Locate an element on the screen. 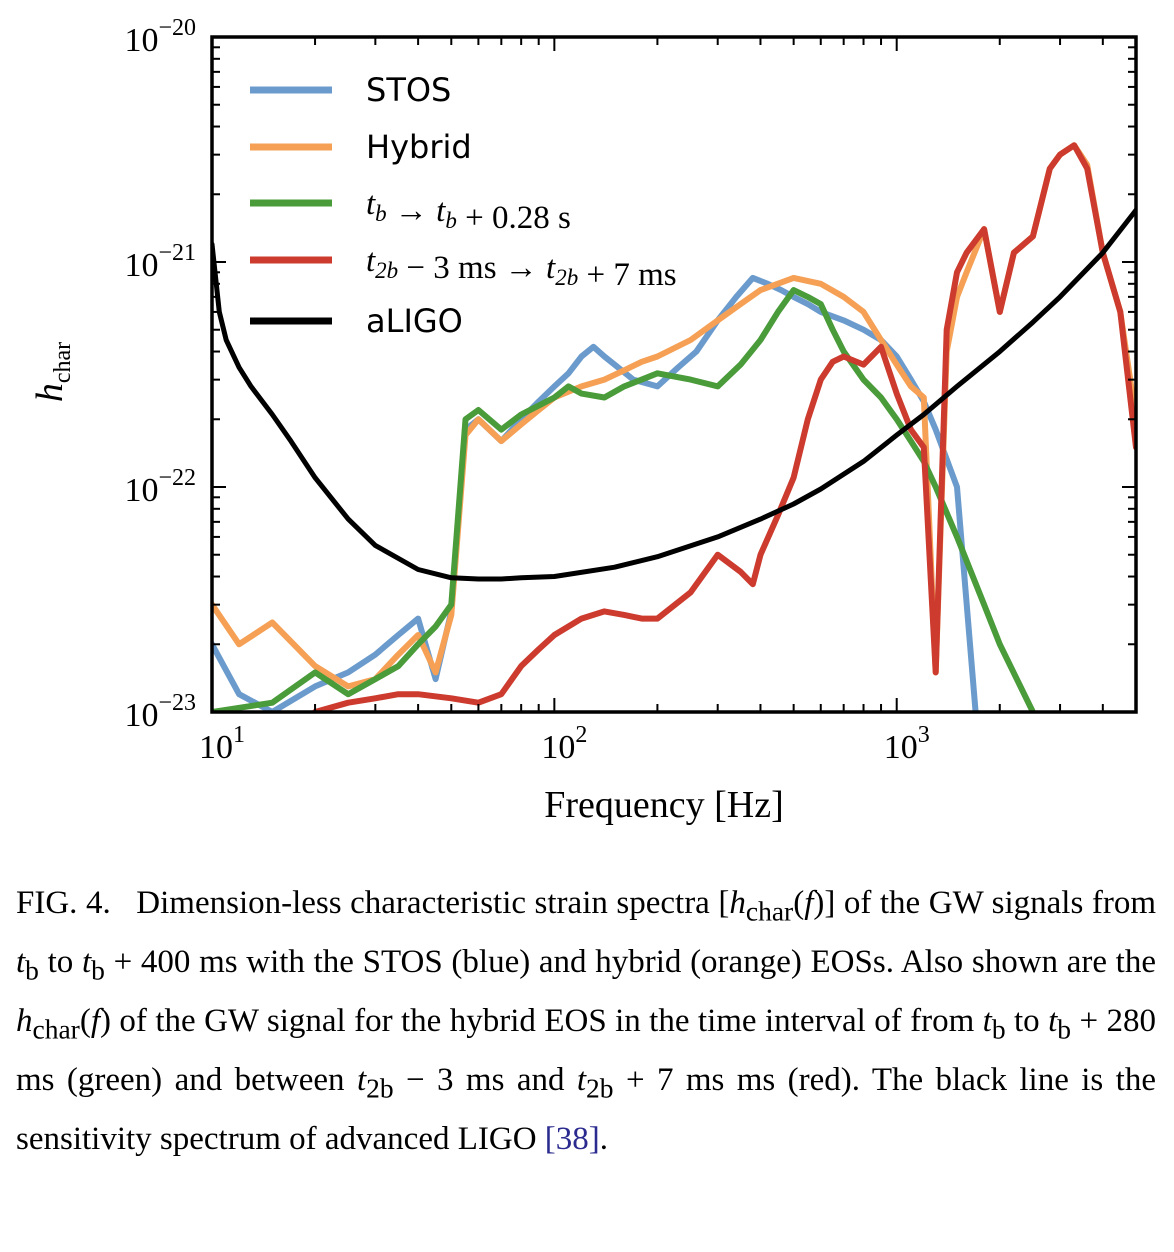  y-tick-label: 10−21 is located at coordinates (160, 262).